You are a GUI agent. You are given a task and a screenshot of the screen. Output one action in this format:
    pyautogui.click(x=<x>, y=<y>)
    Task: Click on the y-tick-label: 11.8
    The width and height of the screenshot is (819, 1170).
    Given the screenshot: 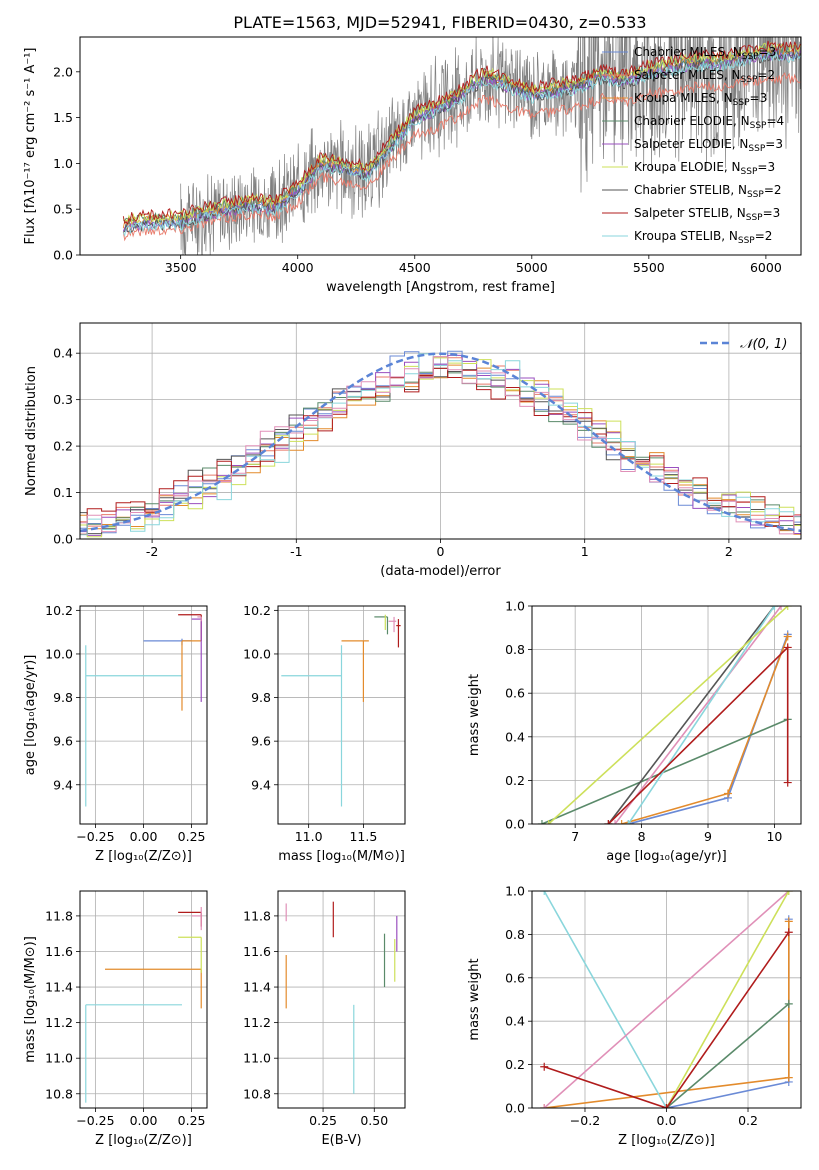 What is the action you would take?
    pyautogui.click(x=59, y=915)
    